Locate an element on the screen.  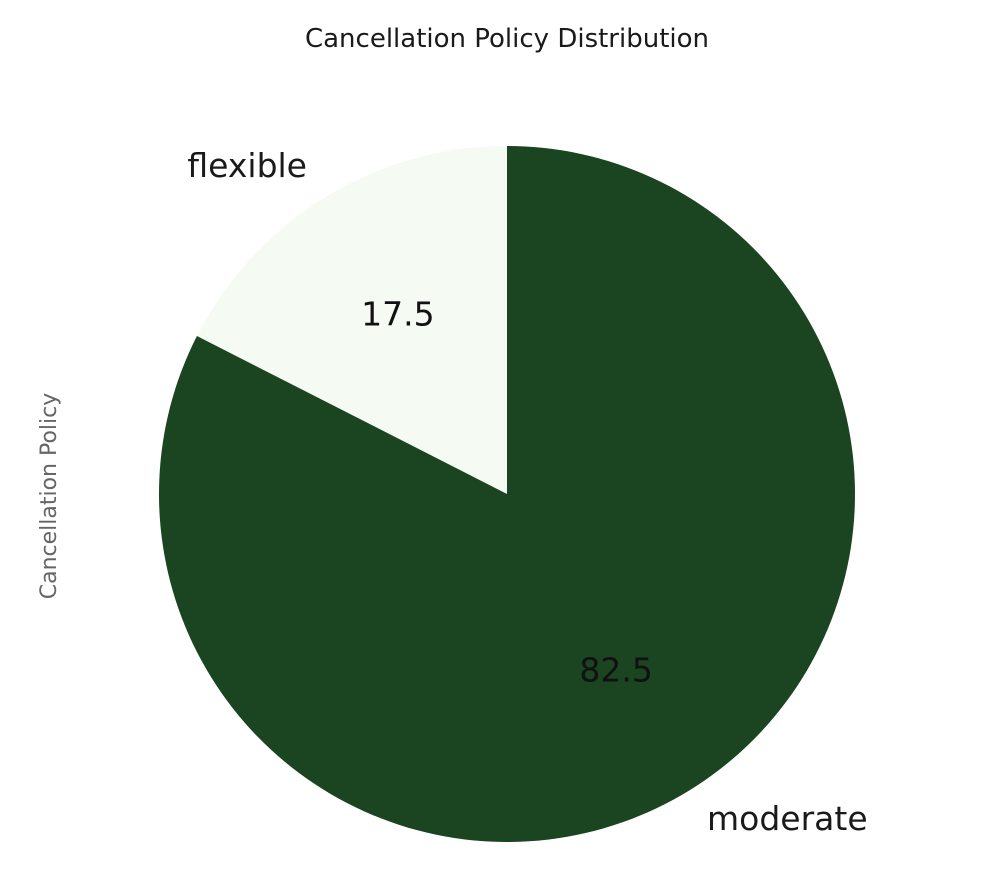
slice-value-flexible: 17.5 is located at coordinates (397, 313).